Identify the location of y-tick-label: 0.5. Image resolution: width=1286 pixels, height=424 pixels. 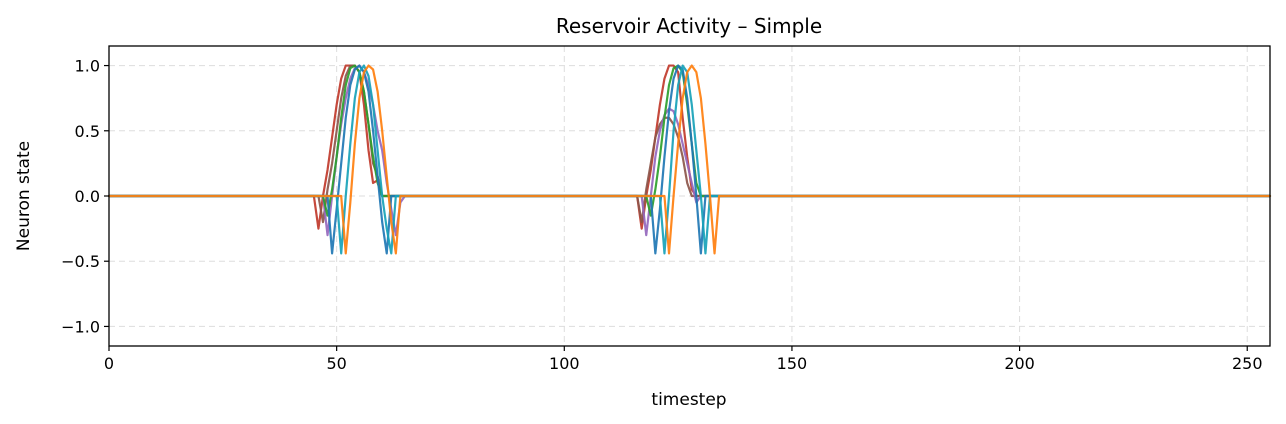
(87, 131).